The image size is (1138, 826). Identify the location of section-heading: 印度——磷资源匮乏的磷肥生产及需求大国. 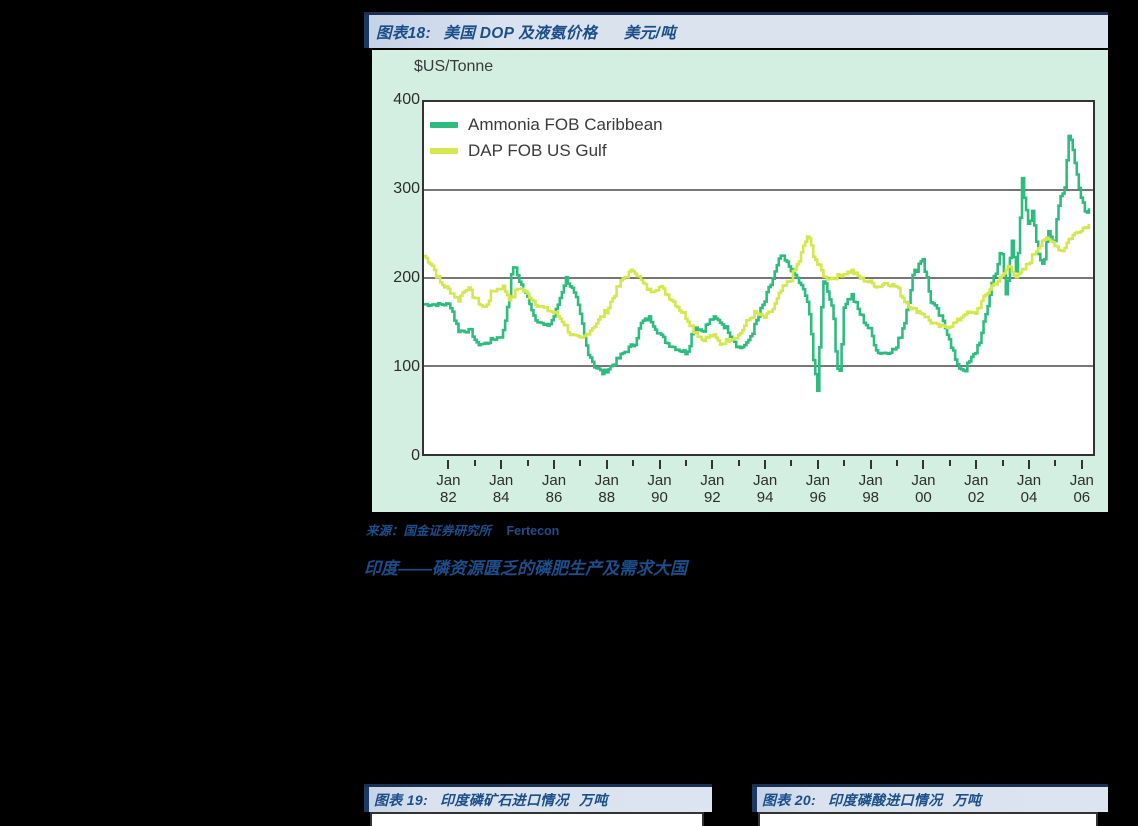
(525, 568).